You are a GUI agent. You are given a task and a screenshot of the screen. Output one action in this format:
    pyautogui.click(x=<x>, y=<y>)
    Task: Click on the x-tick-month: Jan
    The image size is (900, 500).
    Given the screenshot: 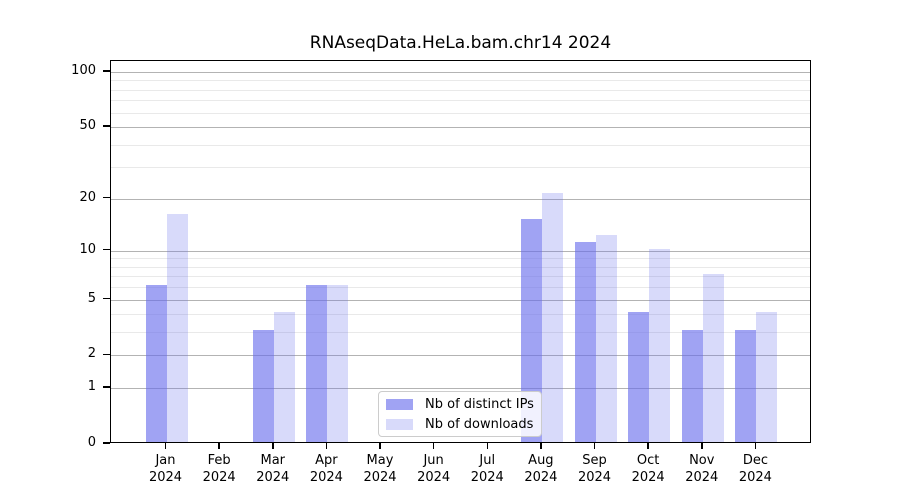 What is the action you would take?
    pyautogui.click(x=165, y=460)
    